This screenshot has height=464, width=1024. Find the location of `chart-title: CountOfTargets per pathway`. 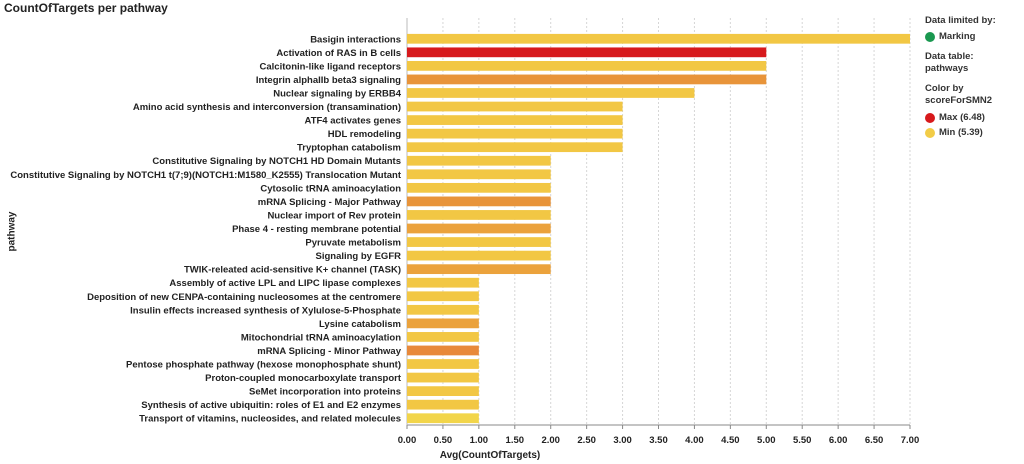

chart-title: CountOfTargets per pathway is located at coordinates (86, 8).